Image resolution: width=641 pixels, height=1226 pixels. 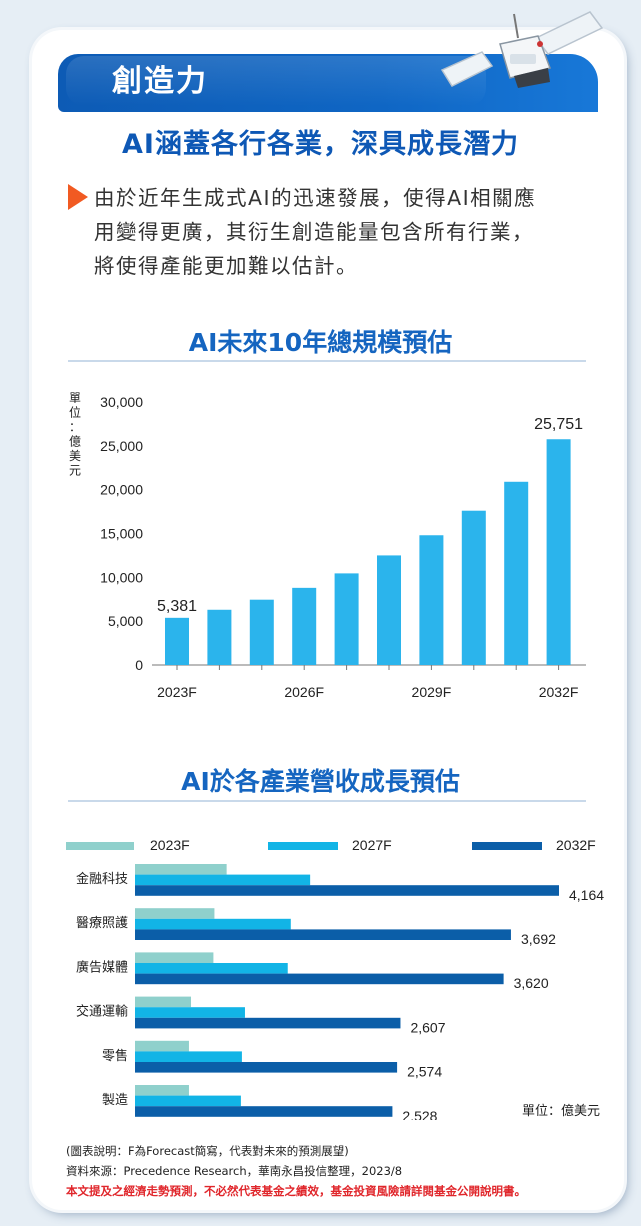 I want to click on y-axis-label-char: 位, so click(x=75, y=412).